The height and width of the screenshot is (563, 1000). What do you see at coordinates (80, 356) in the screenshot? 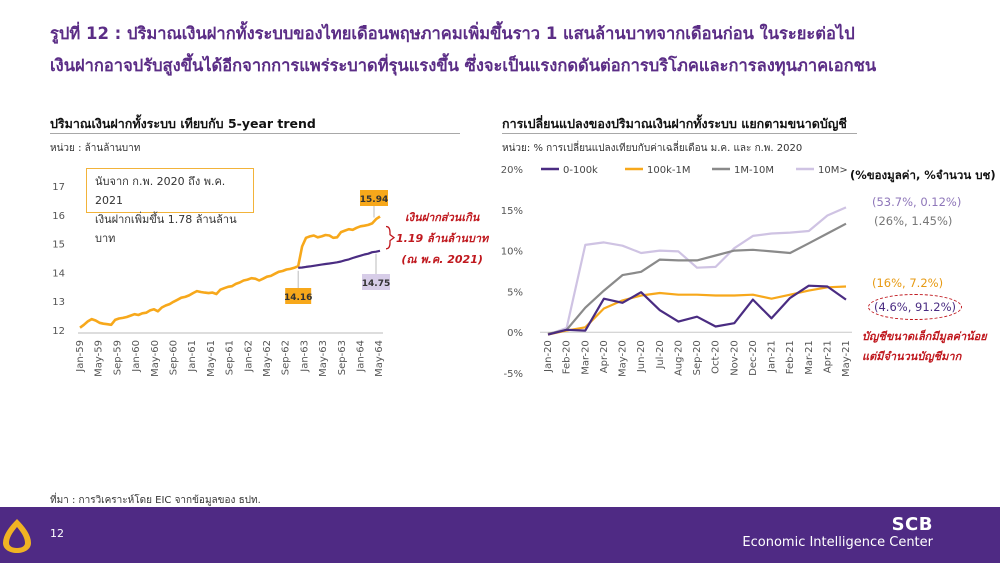
I see `left-x-tick-label: Jan-59` at bounding box center [80, 356].